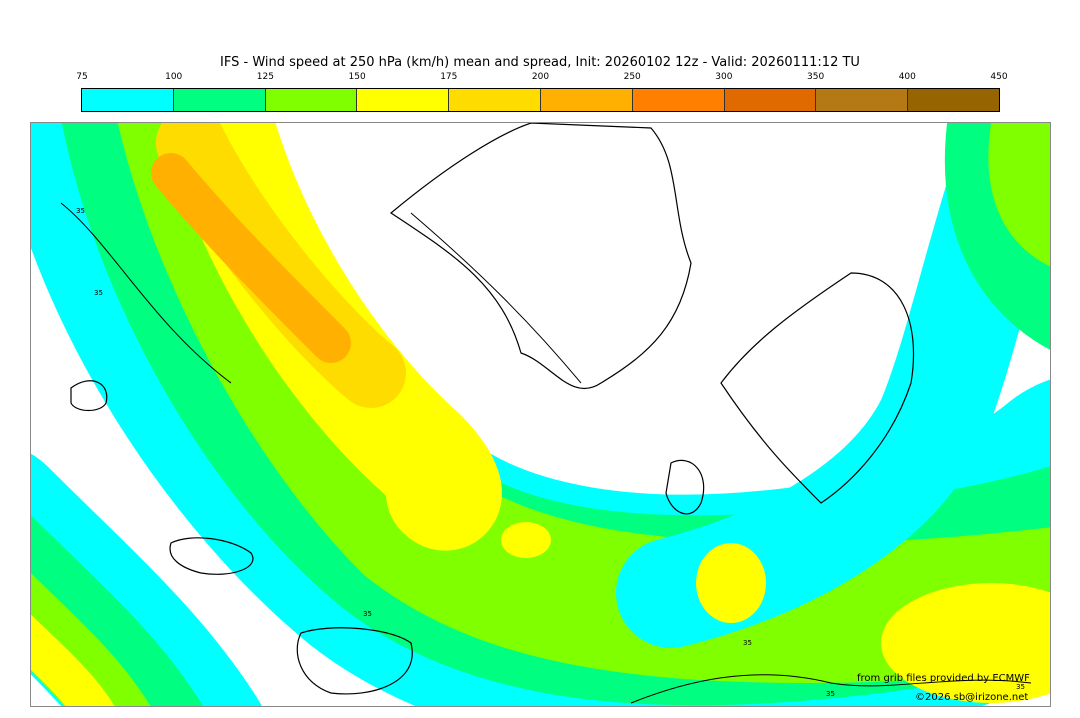 The image size is (1080, 718). Describe the element at coordinates (174, 77) in the screenshot. I see `colorbar-tick-label: 100` at that location.